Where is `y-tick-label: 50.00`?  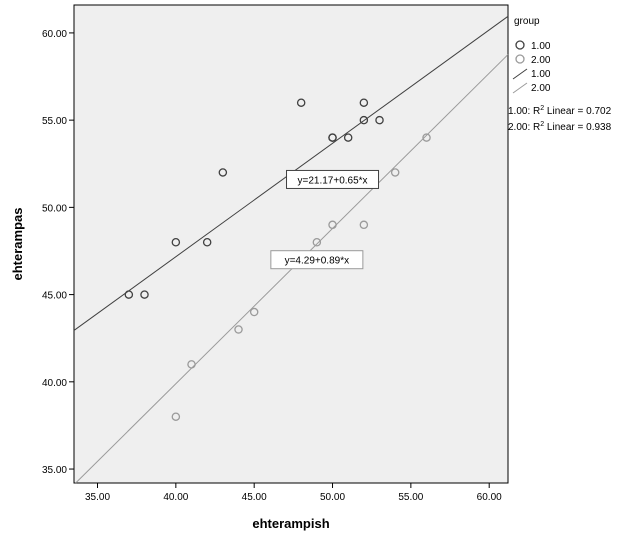 y-tick-label: 50.00 is located at coordinates (54, 208).